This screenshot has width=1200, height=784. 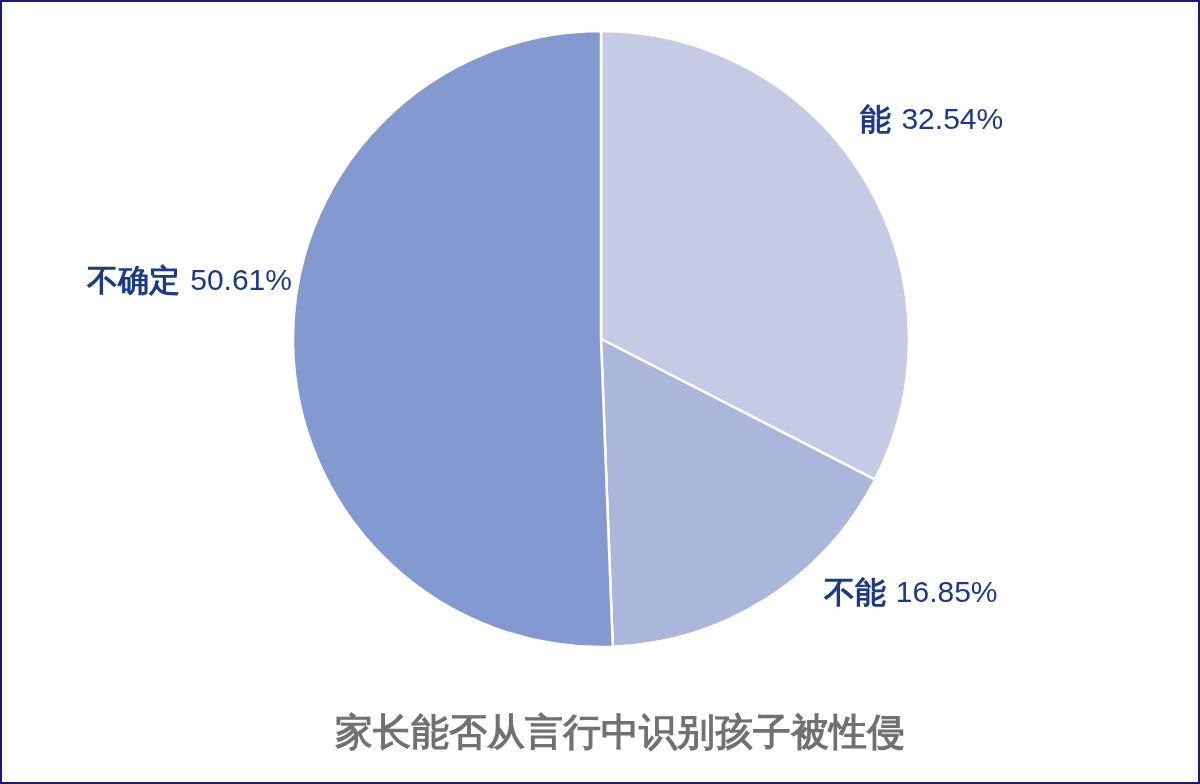 I want to click on title: 家长能否从言行中识别孩子被性侵, so click(x=620, y=731).